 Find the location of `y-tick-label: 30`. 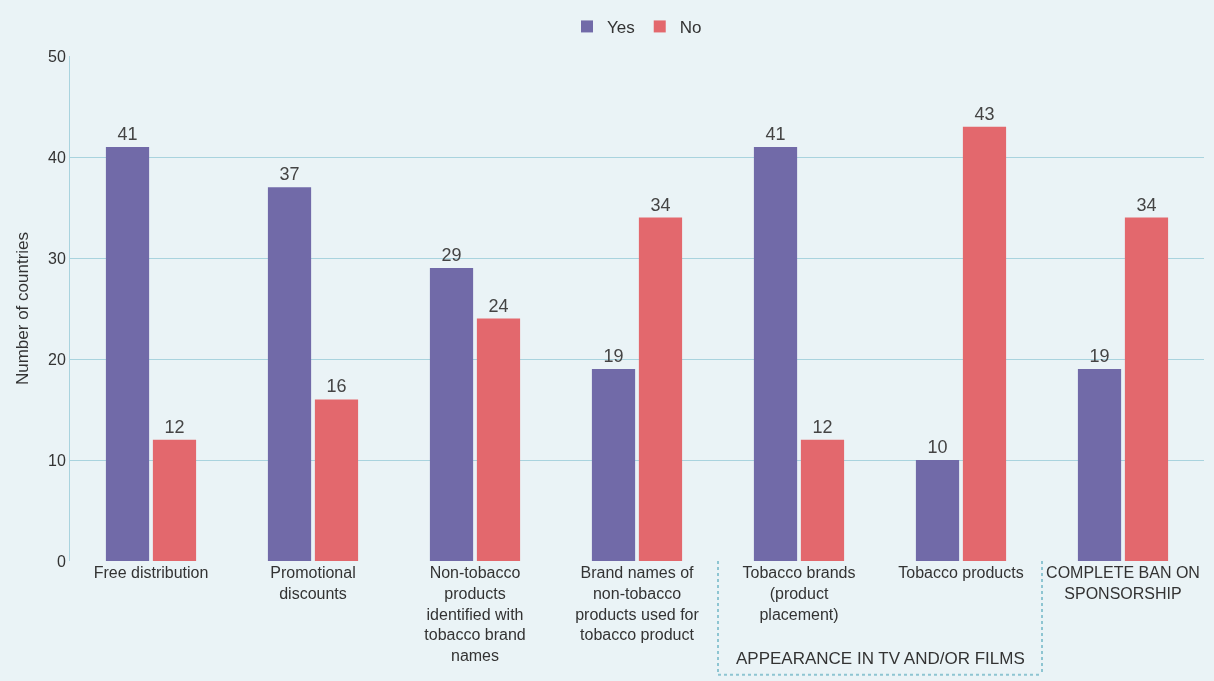

y-tick-label: 30 is located at coordinates (57, 258).